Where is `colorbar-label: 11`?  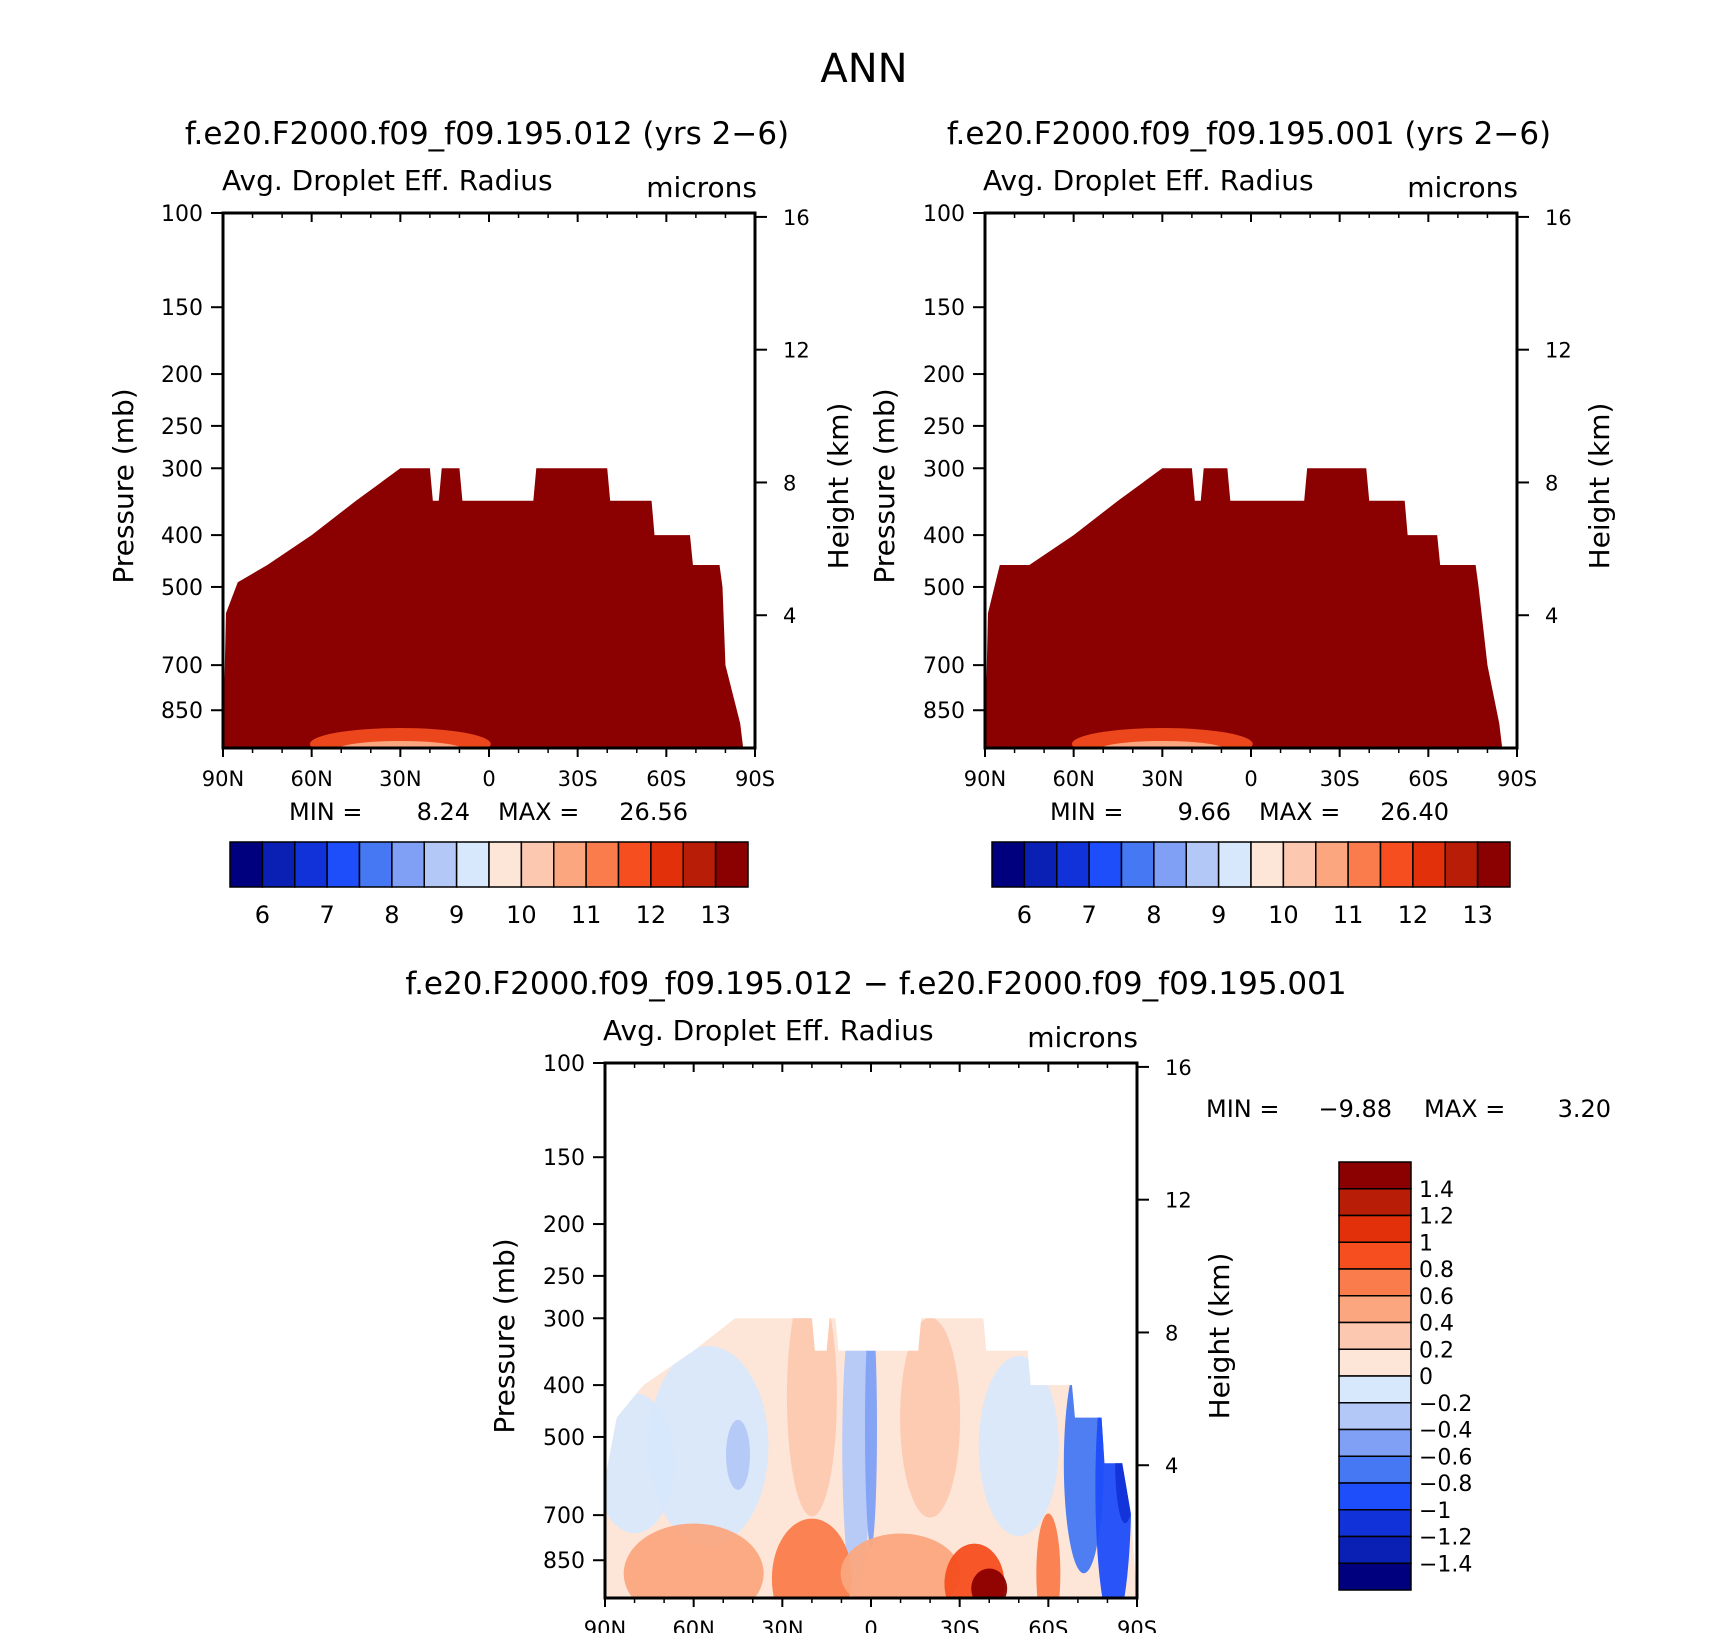 colorbar-label: 11 is located at coordinates (586, 915).